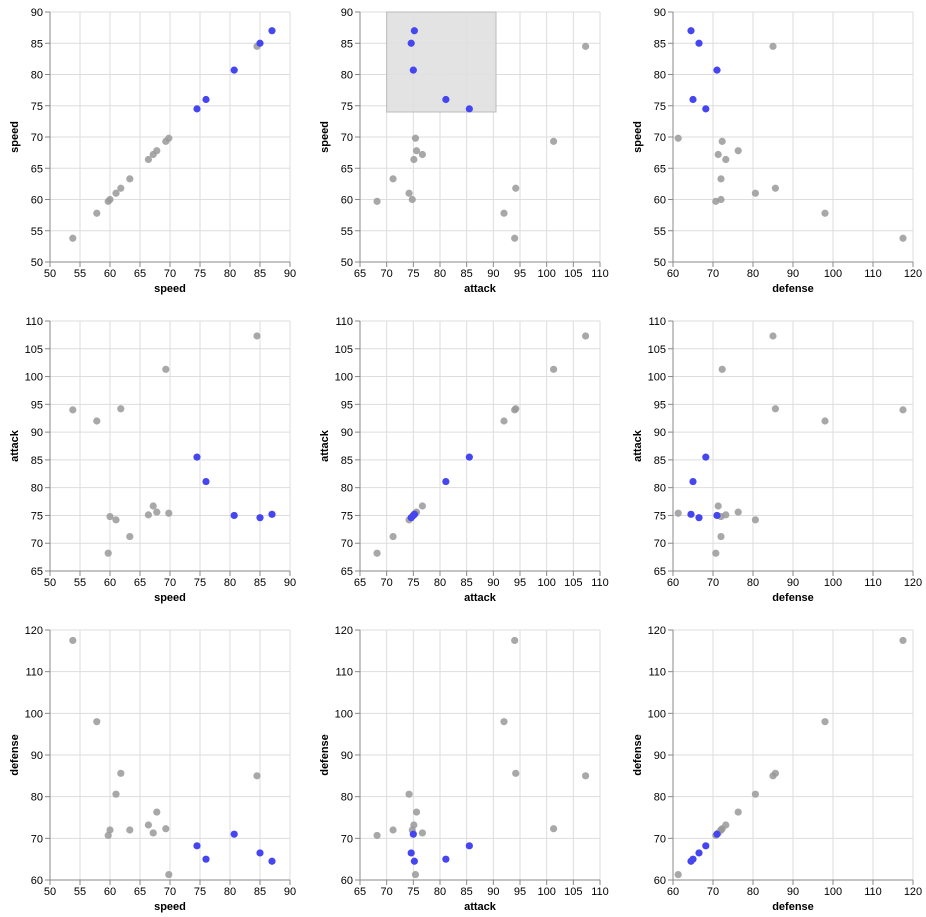  I want to click on y-tick-label: 120, so click(34, 631).